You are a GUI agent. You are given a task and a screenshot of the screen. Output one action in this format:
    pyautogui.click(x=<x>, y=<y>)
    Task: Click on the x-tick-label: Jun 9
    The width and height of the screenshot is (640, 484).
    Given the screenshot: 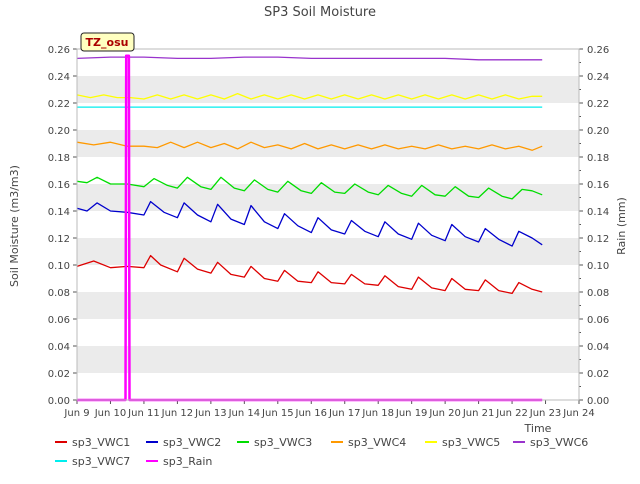 What is the action you would take?
    pyautogui.click(x=76, y=413)
    